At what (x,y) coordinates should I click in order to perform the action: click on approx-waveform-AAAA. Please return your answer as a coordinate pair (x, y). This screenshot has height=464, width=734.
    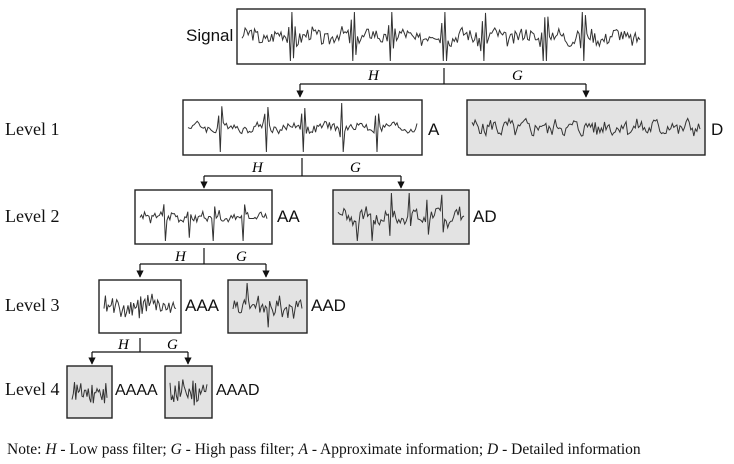
    Looking at the image, I should click on (89, 393).